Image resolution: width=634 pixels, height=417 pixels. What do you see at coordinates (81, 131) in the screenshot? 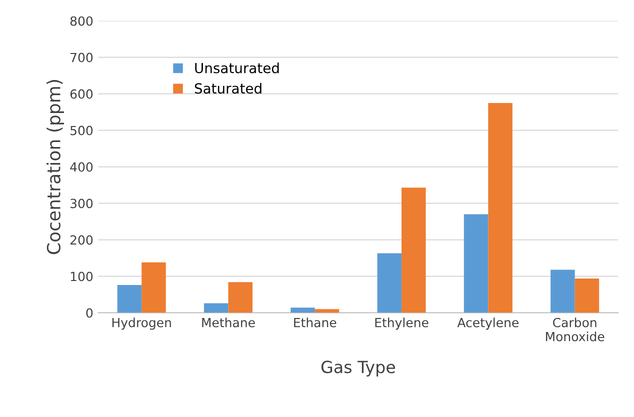
I see `y-tick-label: 500` at bounding box center [81, 131].